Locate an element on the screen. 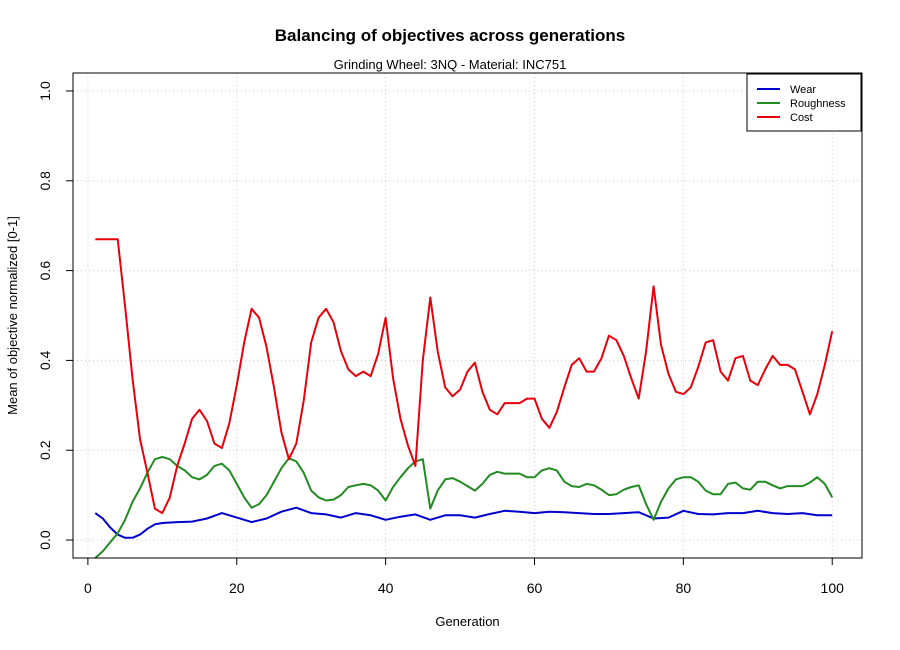  legend-label-roughness: Roughness is located at coordinates (818, 104).